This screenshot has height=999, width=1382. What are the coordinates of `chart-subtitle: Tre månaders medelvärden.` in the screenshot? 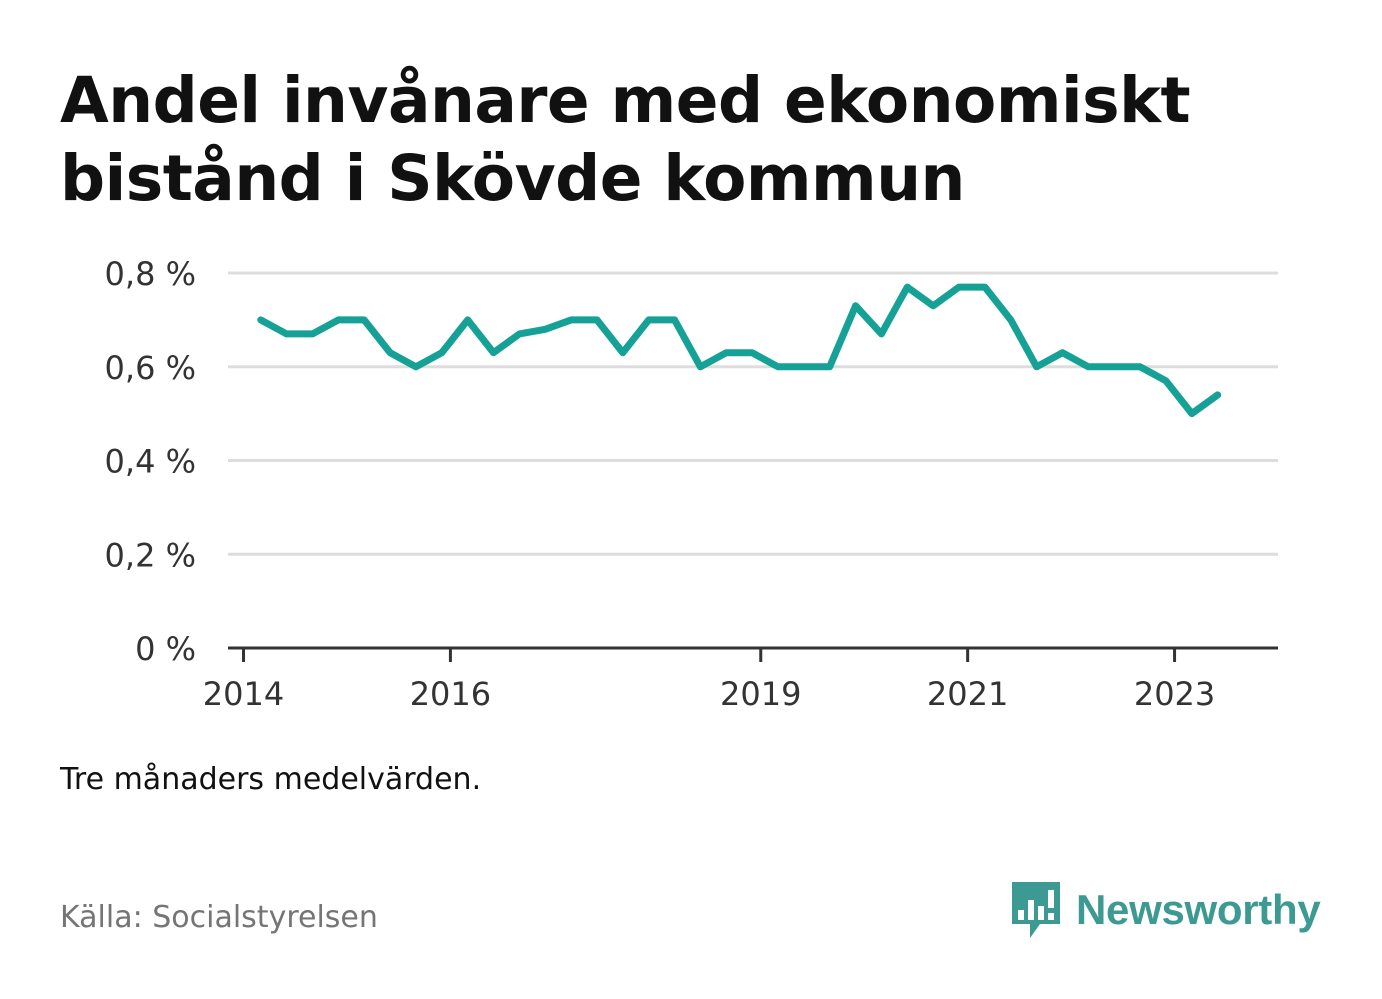 It's located at (271, 779).